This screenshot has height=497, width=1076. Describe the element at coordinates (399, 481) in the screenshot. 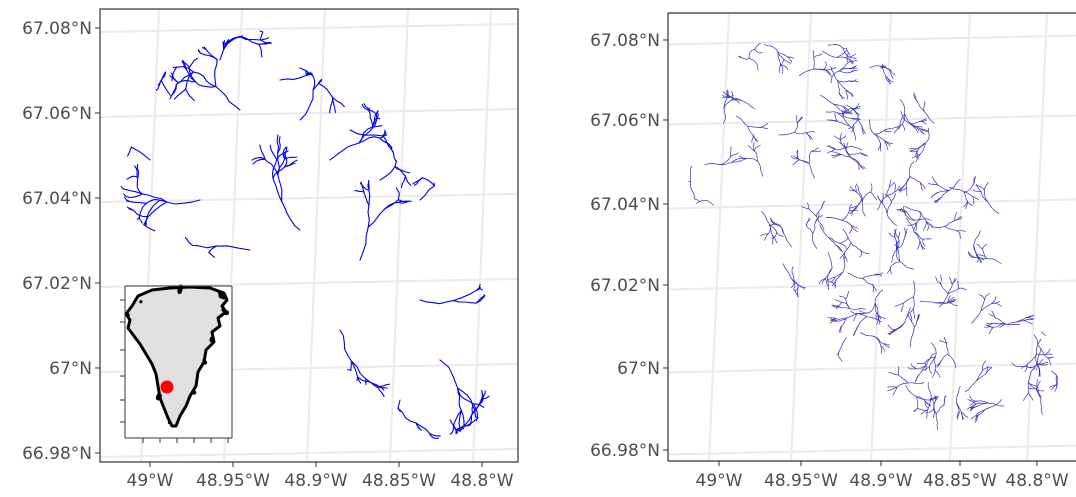

I see `left-lon-tick-label: 48.85°W` at that location.